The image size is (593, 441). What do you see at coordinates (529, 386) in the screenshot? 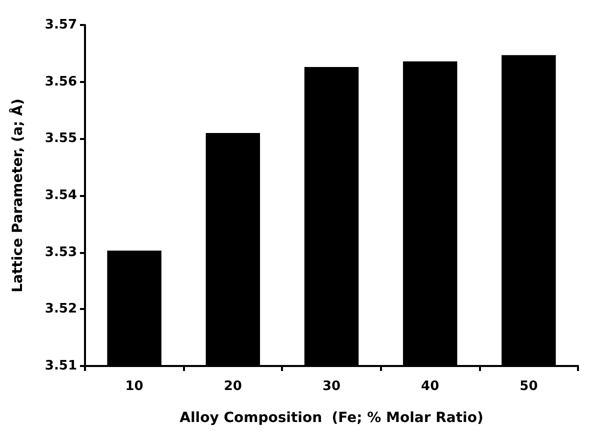
I see `x-tick-label: 50` at bounding box center [529, 386].